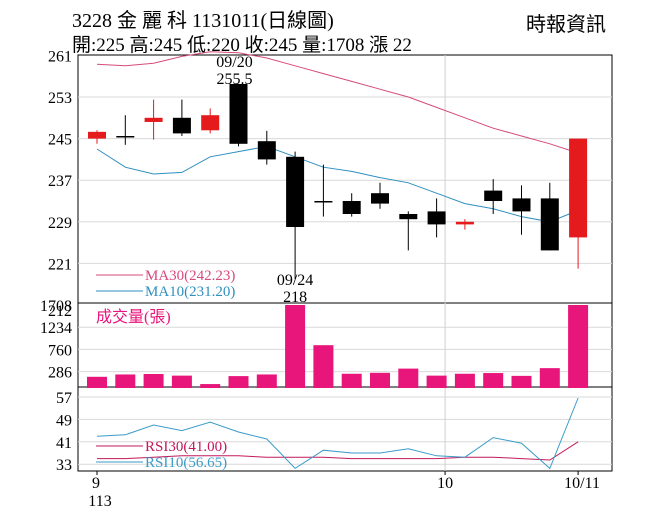 This screenshot has height=525, width=656. What do you see at coordinates (337, 433) in the screenshot?
I see `rsi10-line` at bounding box center [337, 433].